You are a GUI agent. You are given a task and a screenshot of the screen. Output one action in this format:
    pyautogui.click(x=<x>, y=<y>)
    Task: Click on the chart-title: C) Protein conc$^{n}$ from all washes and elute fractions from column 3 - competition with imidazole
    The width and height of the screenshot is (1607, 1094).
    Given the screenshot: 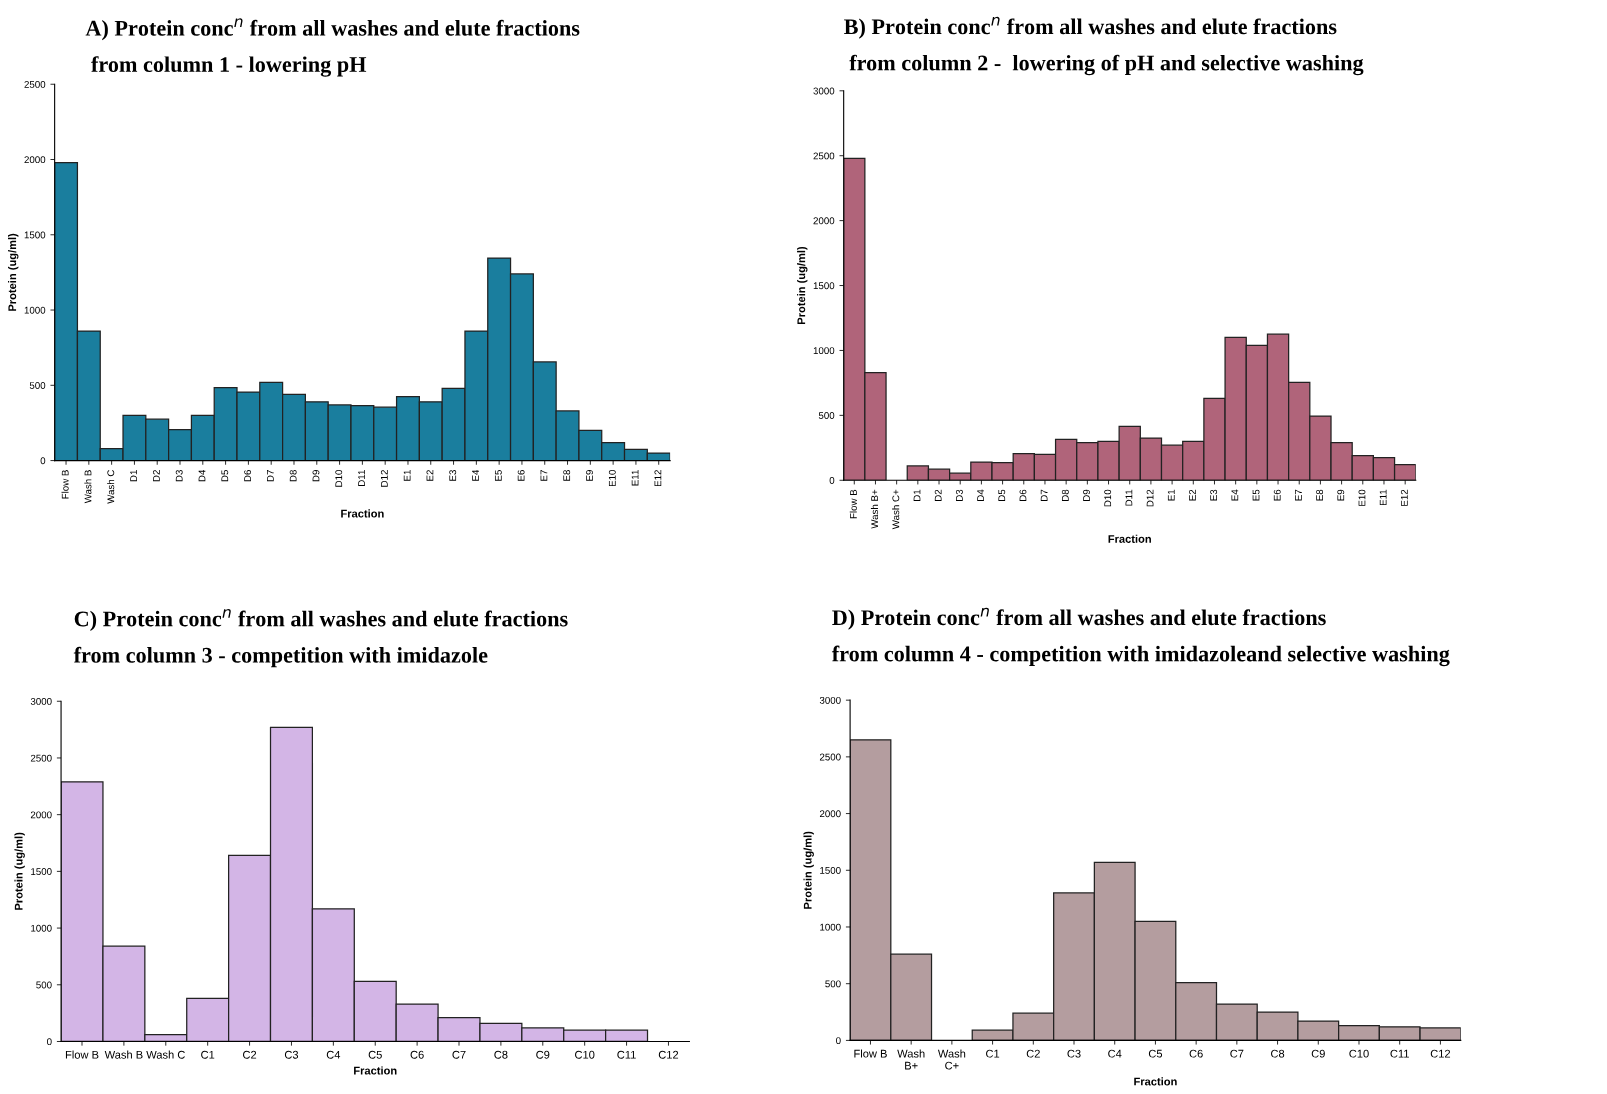 What is the action you would take?
    pyautogui.click(x=320, y=638)
    